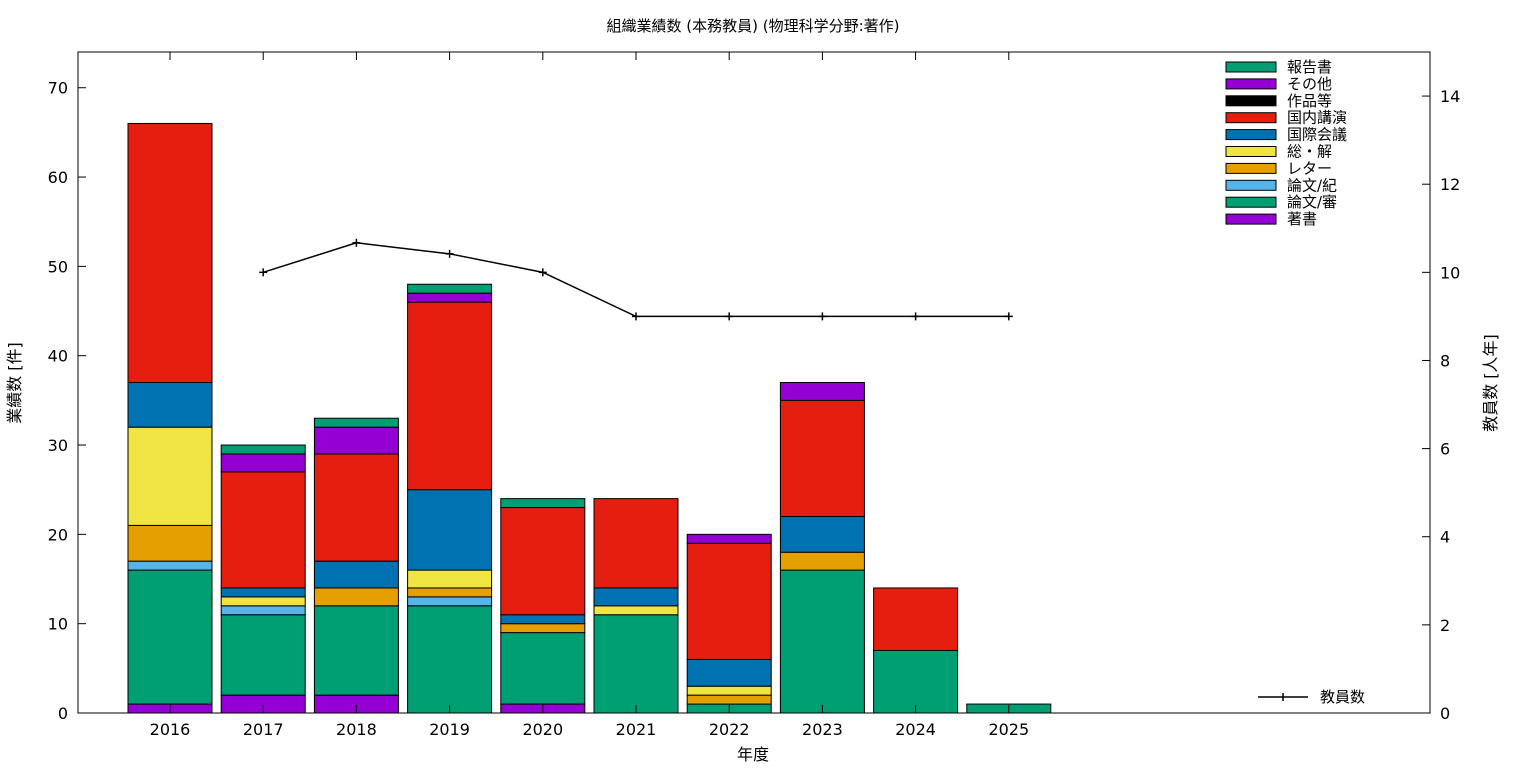 This screenshot has height=768, width=1536. Describe the element at coordinates (1309, 101) in the screenshot. I see `legend-label: 作品等` at that location.